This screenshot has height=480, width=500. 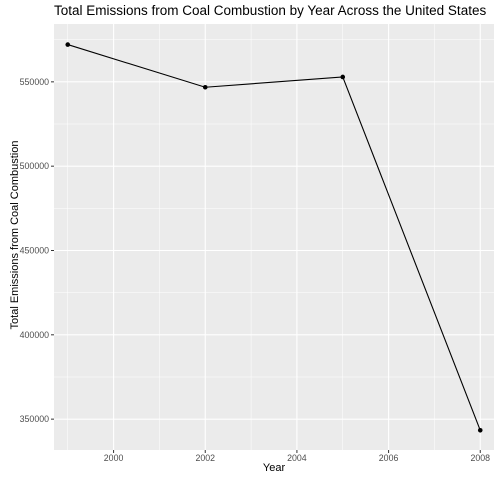 I want to click on x-tick-label: 2006, so click(x=389, y=458).